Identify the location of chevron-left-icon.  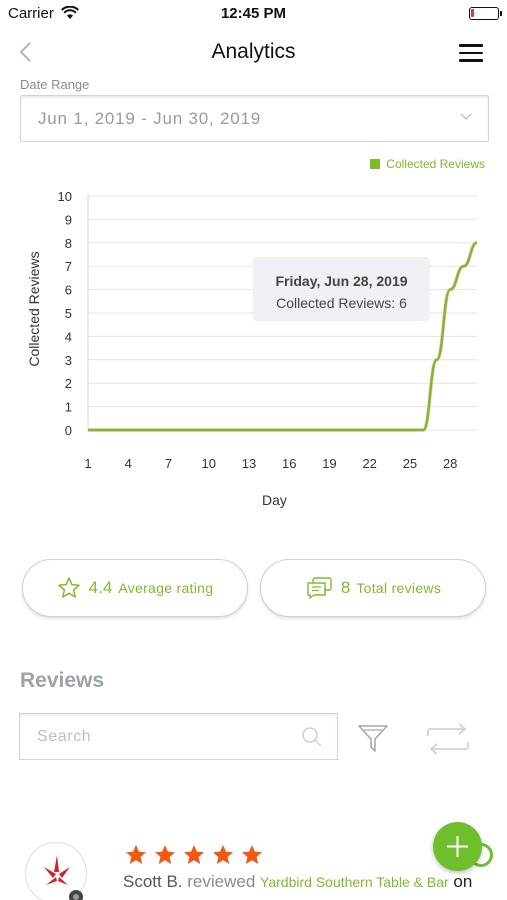
(26, 52).